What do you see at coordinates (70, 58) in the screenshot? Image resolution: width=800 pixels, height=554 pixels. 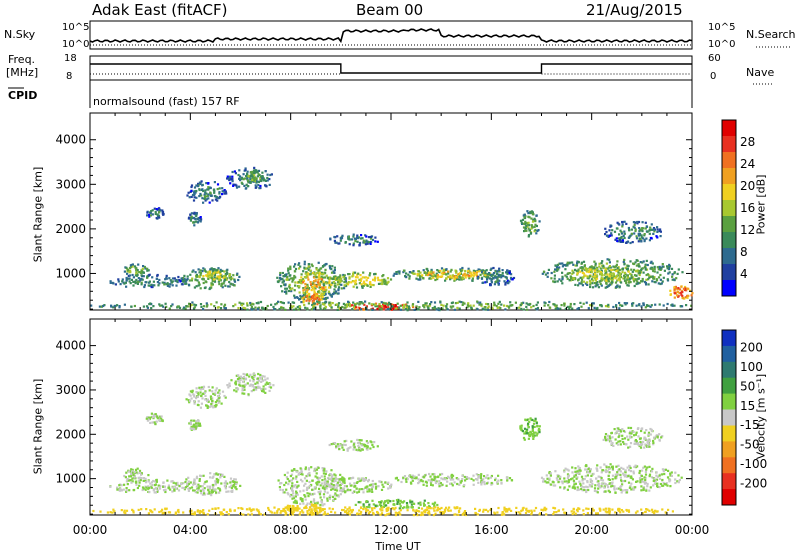 I see `freq-tick-high: 18` at bounding box center [70, 58].